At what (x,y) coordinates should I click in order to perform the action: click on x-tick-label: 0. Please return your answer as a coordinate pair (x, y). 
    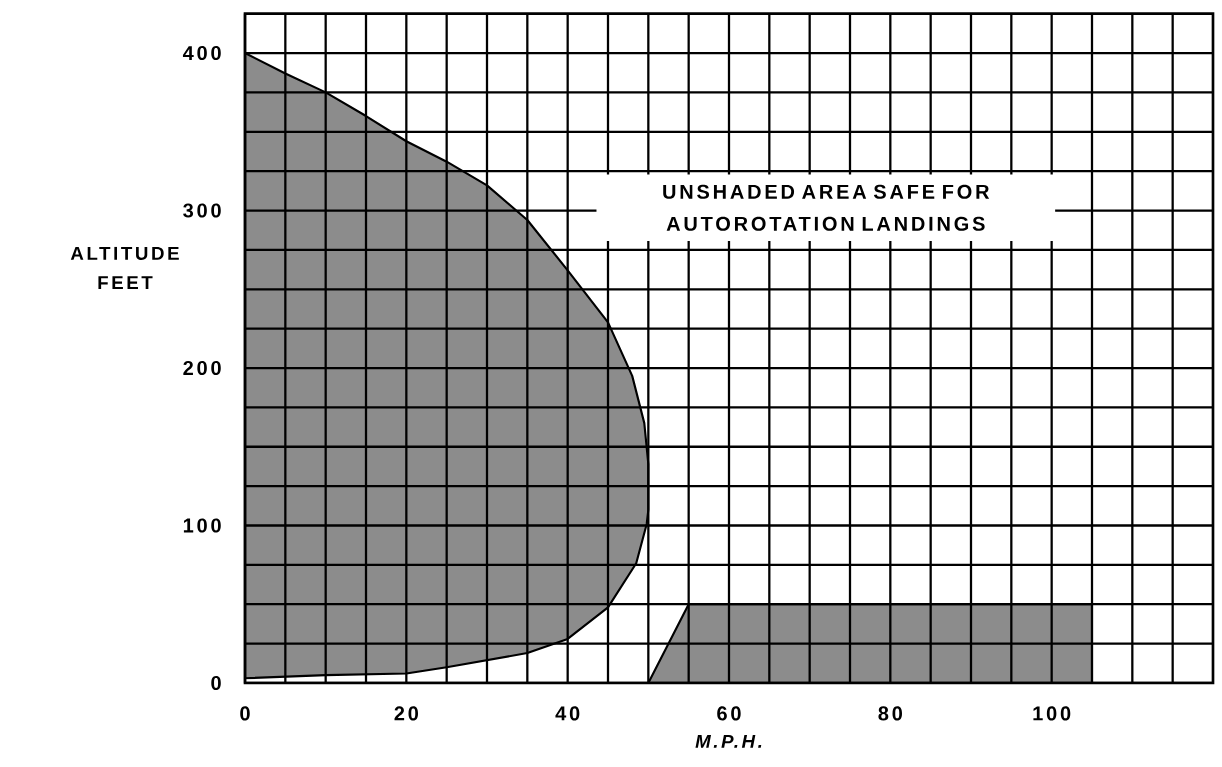
    Looking at the image, I should click on (245, 713).